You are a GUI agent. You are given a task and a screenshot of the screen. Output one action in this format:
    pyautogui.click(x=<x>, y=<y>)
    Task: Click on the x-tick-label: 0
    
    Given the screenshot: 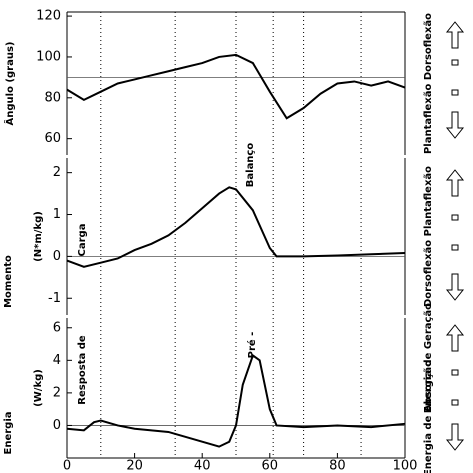 What is the action you would take?
    pyautogui.click(x=67, y=466)
    